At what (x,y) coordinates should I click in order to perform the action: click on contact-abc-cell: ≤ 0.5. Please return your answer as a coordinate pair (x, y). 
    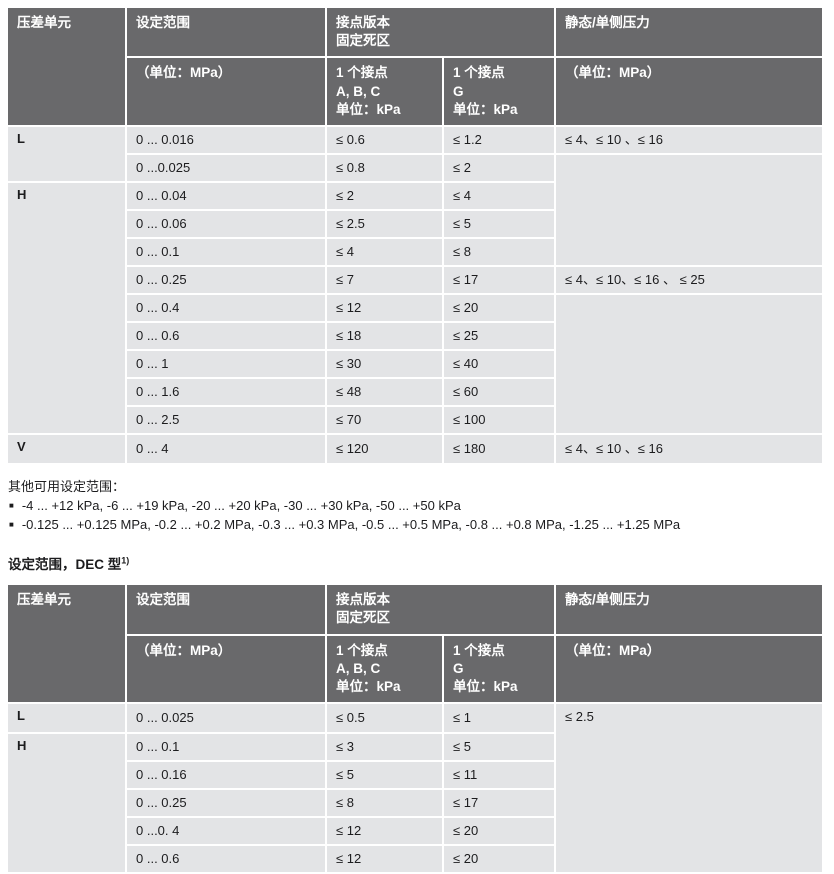
    Looking at the image, I should click on (384, 718).